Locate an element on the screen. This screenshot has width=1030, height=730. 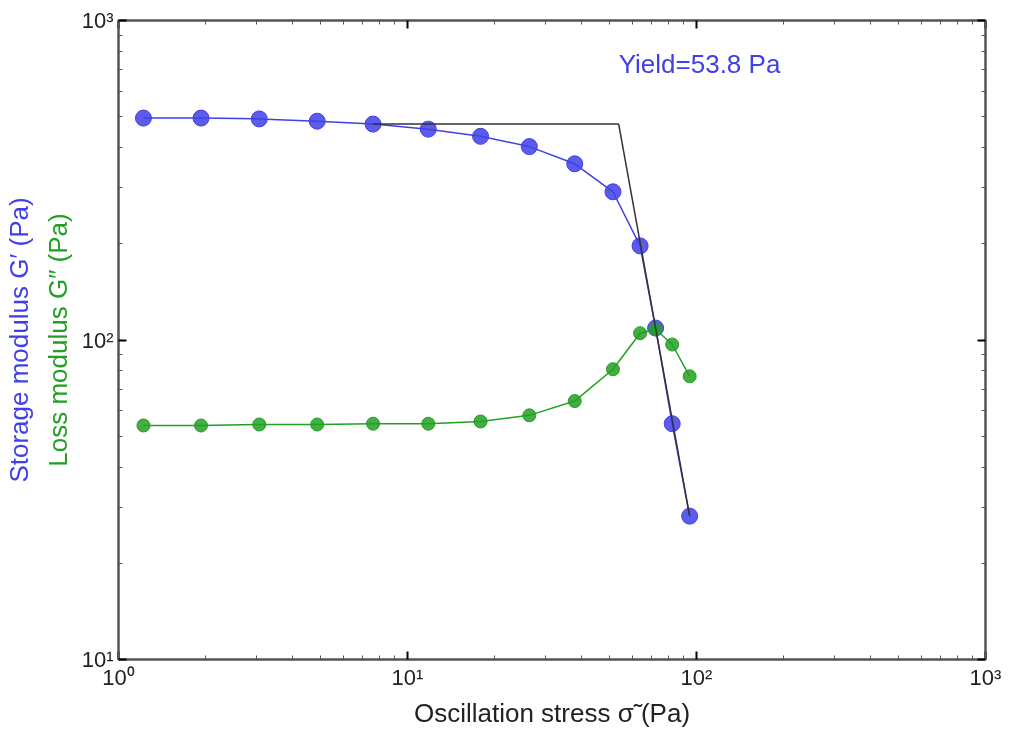
x-tick-label: 10² is located at coordinates (696, 677).